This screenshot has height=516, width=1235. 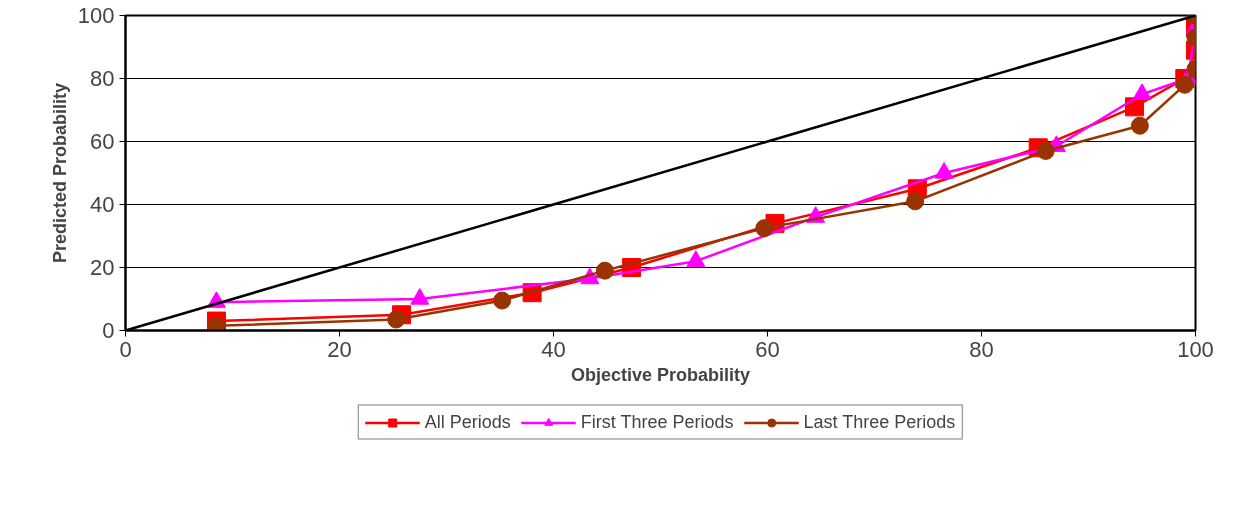 I want to click on legend-label: All Periods, so click(x=467, y=422).